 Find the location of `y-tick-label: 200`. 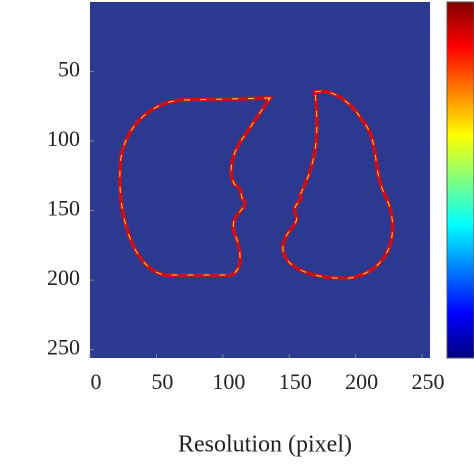

y-tick-label: 200 is located at coordinates (63, 277).